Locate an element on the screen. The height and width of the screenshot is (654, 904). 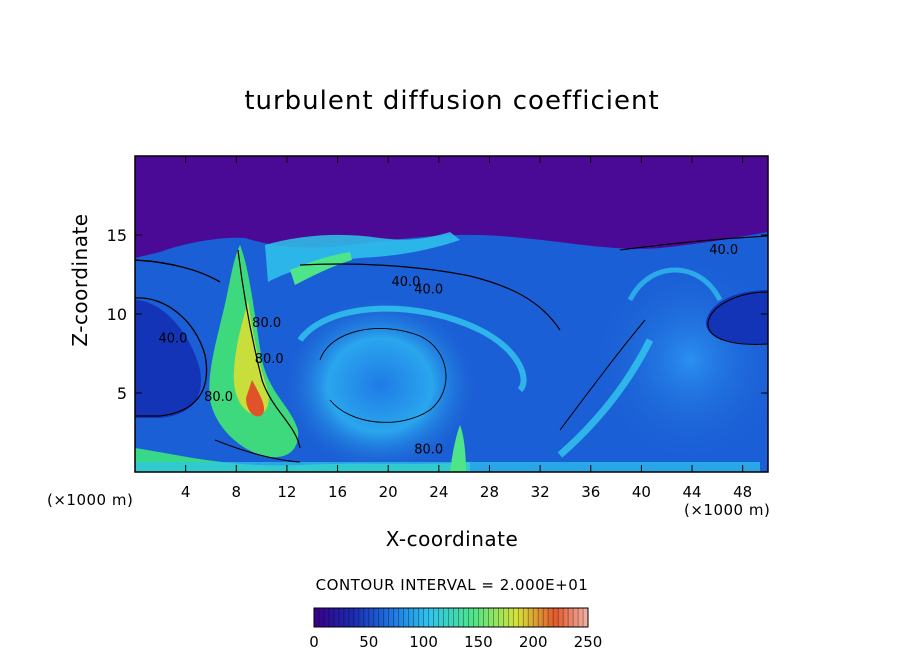
x-tick-label: 8 is located at coordinates (237, 492).